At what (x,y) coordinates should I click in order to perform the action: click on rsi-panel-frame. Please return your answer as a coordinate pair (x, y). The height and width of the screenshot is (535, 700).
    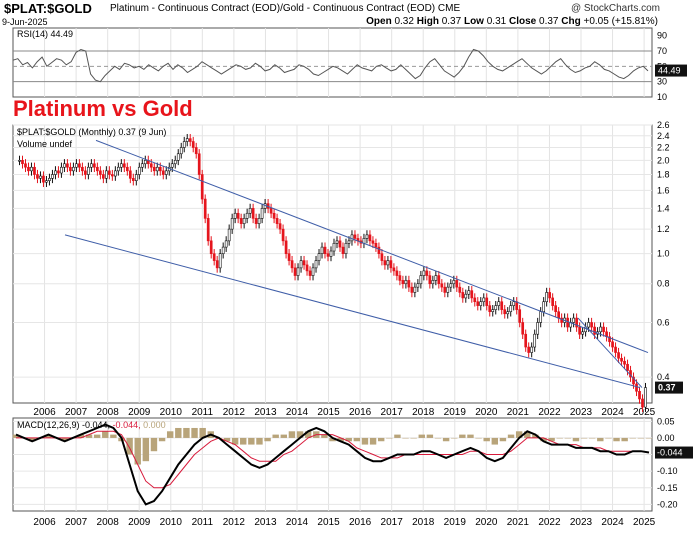
    Looking at the image, I should click on (332, 62).